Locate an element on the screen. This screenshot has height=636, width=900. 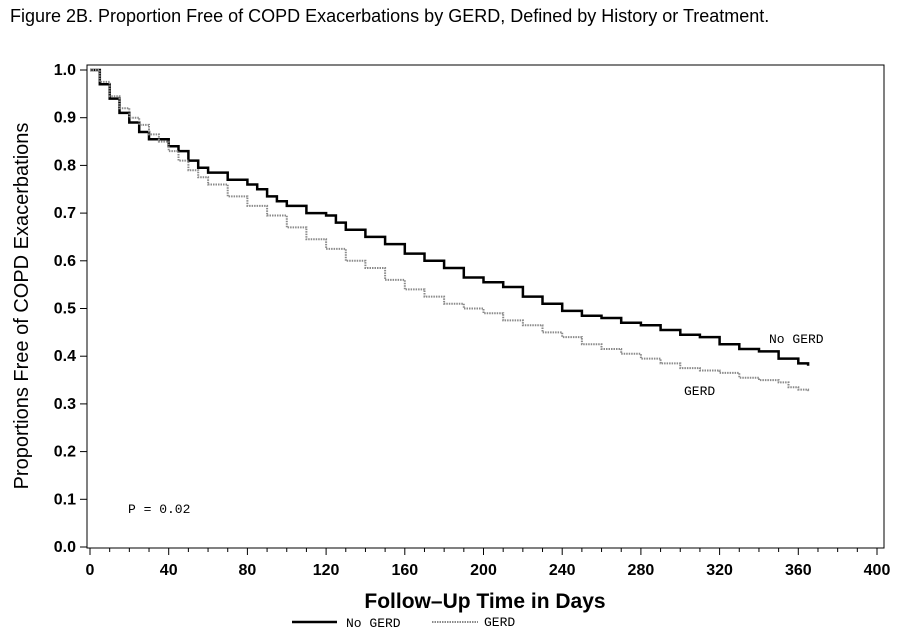
legend-label-gerd: GERD is located at coordinates (499, 622).